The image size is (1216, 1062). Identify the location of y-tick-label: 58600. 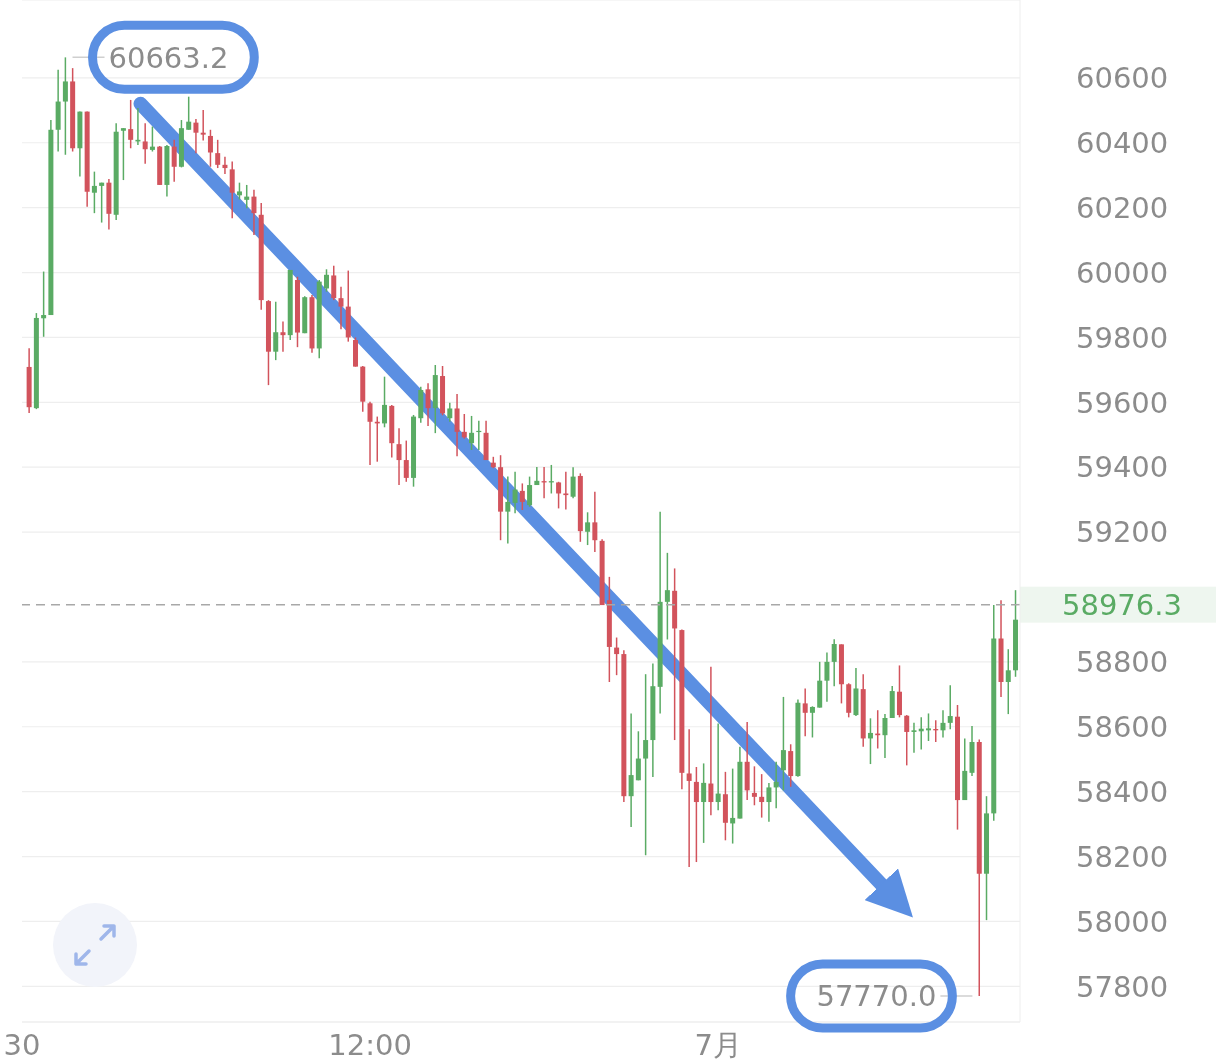
(1122, 727).